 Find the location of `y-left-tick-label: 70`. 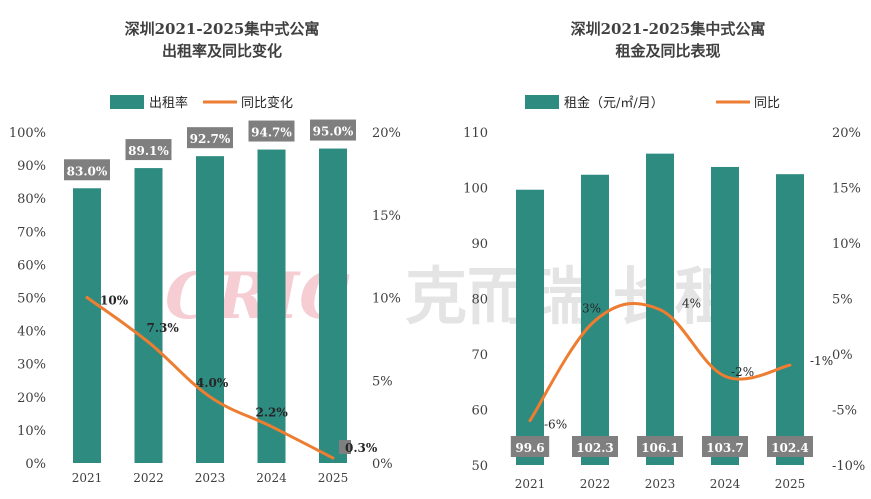

y-left-tick-label: 70 is located at coordinates (479, 355).